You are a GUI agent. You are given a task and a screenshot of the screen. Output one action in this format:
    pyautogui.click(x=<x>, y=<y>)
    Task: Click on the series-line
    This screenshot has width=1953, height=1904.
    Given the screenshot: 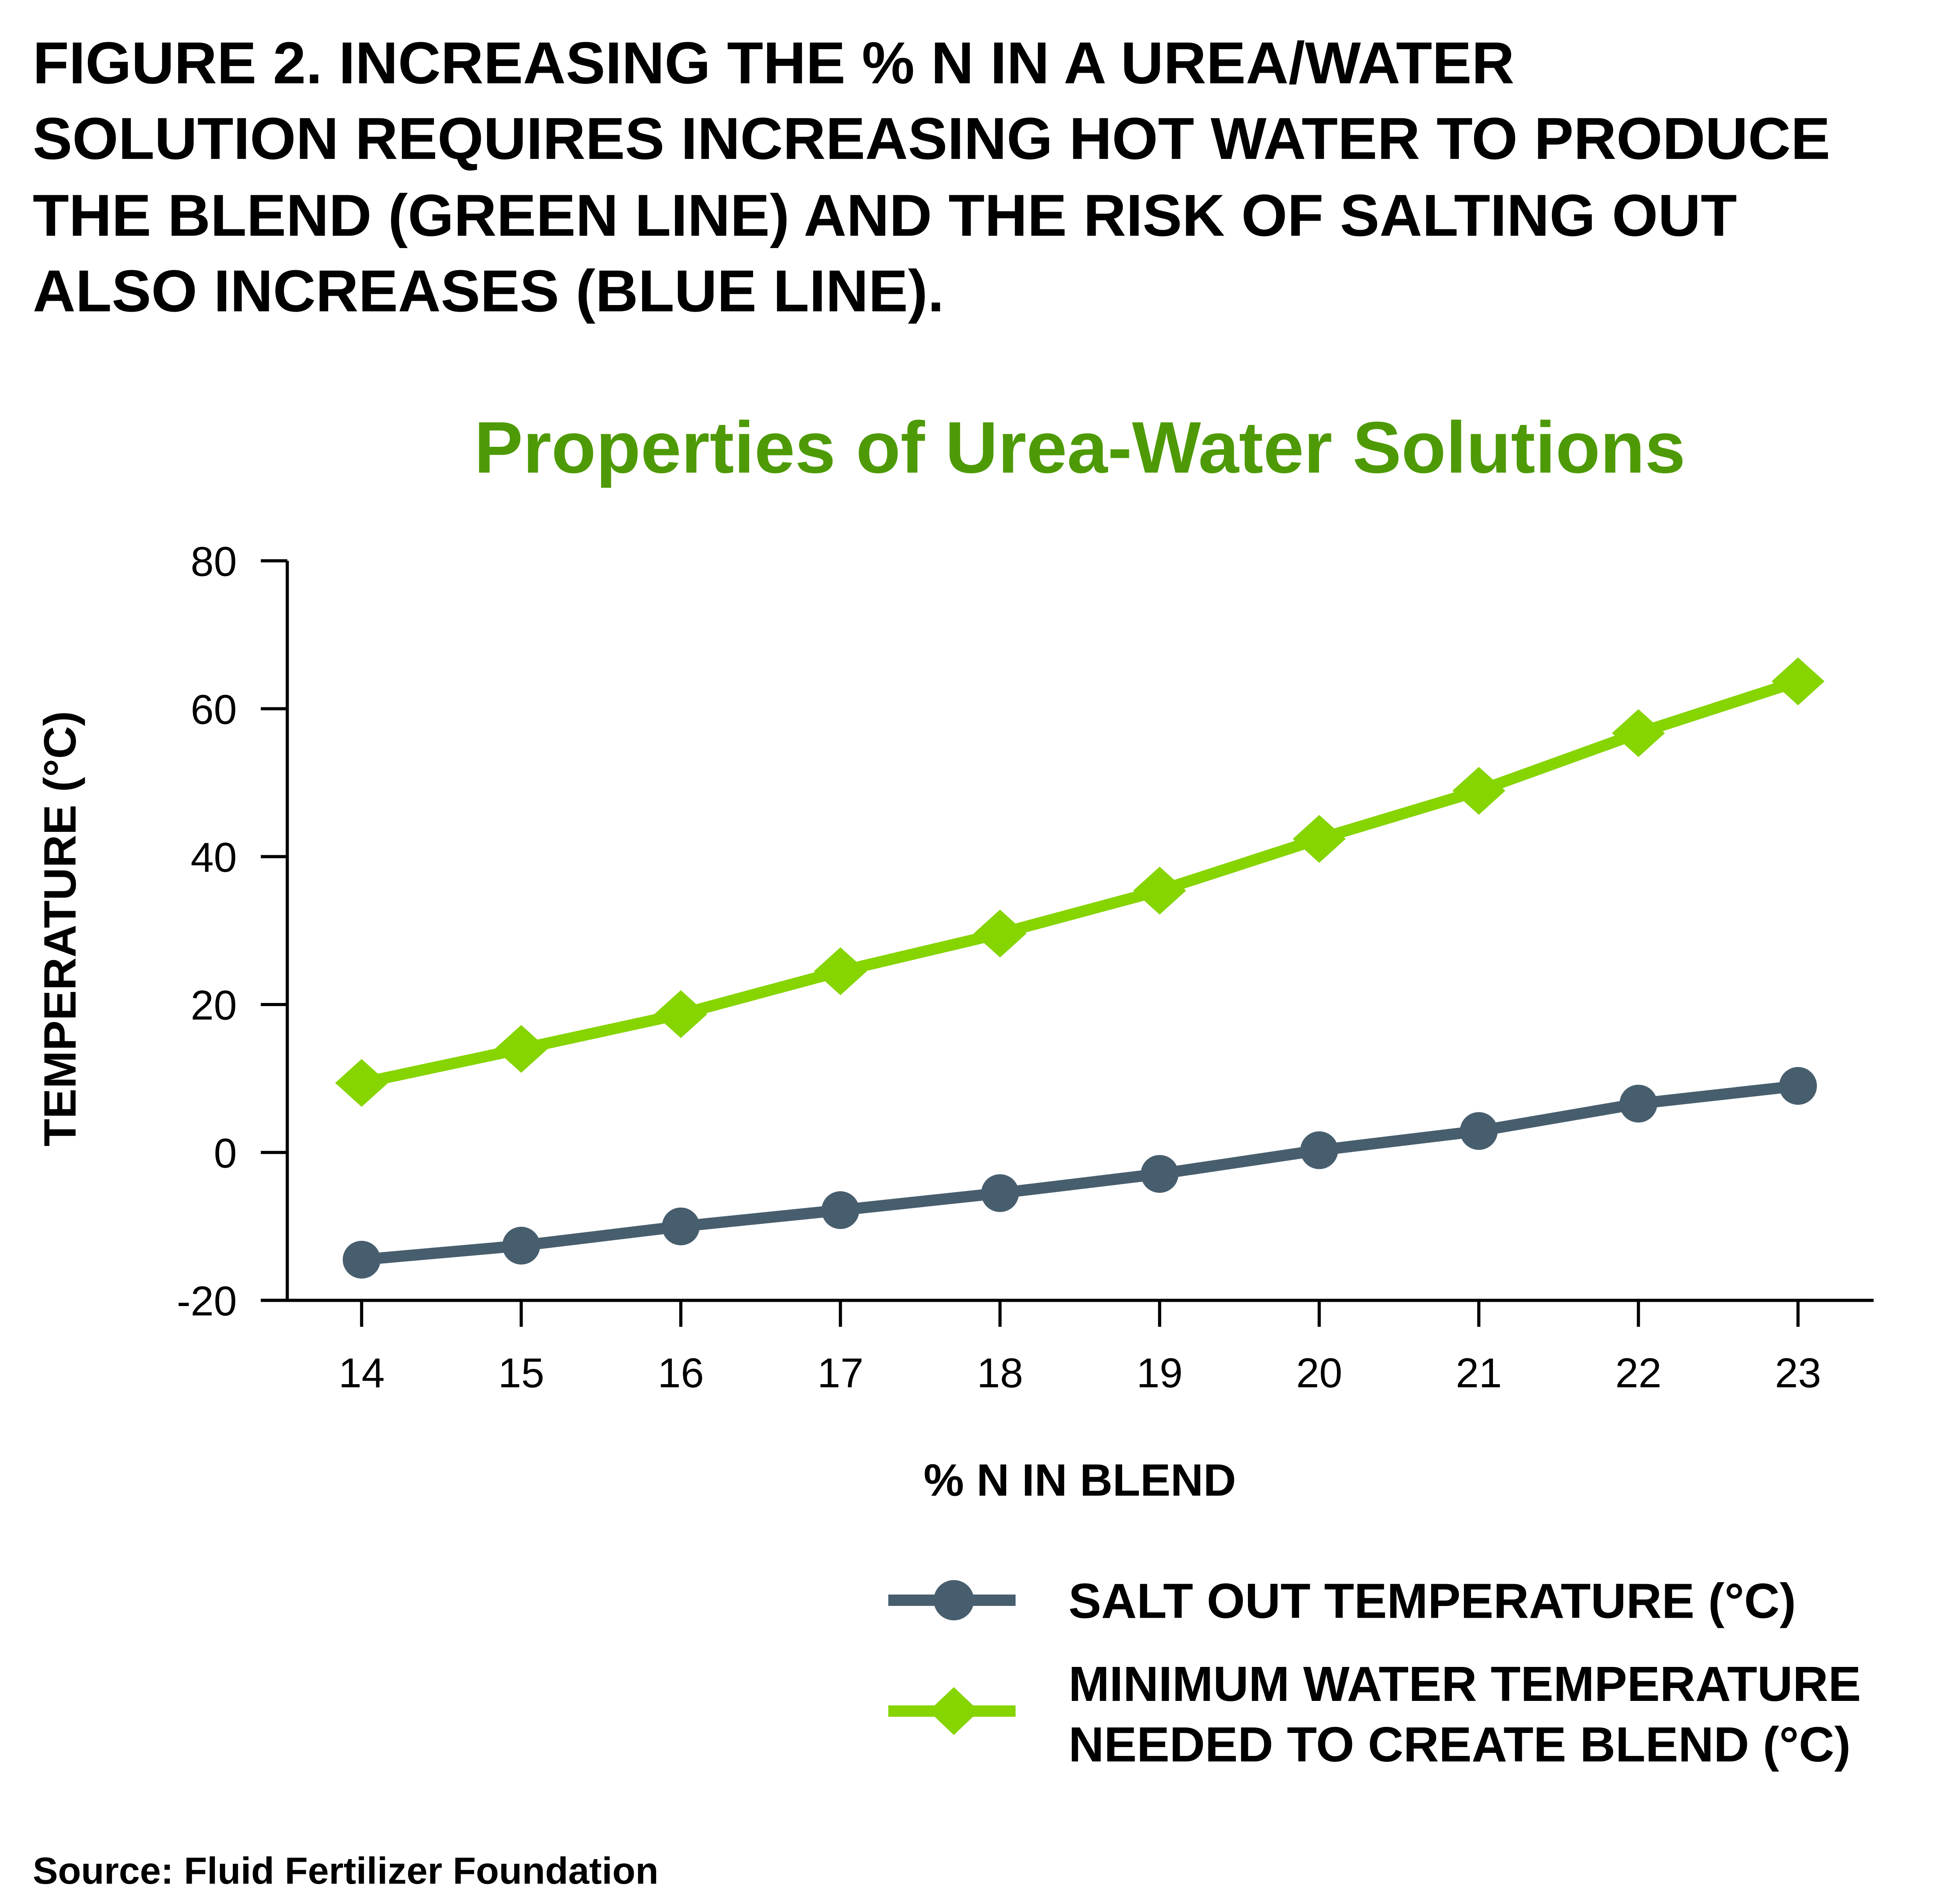 What is the action you would take?
    pyautogui.click(x=1080, y=1172)
    